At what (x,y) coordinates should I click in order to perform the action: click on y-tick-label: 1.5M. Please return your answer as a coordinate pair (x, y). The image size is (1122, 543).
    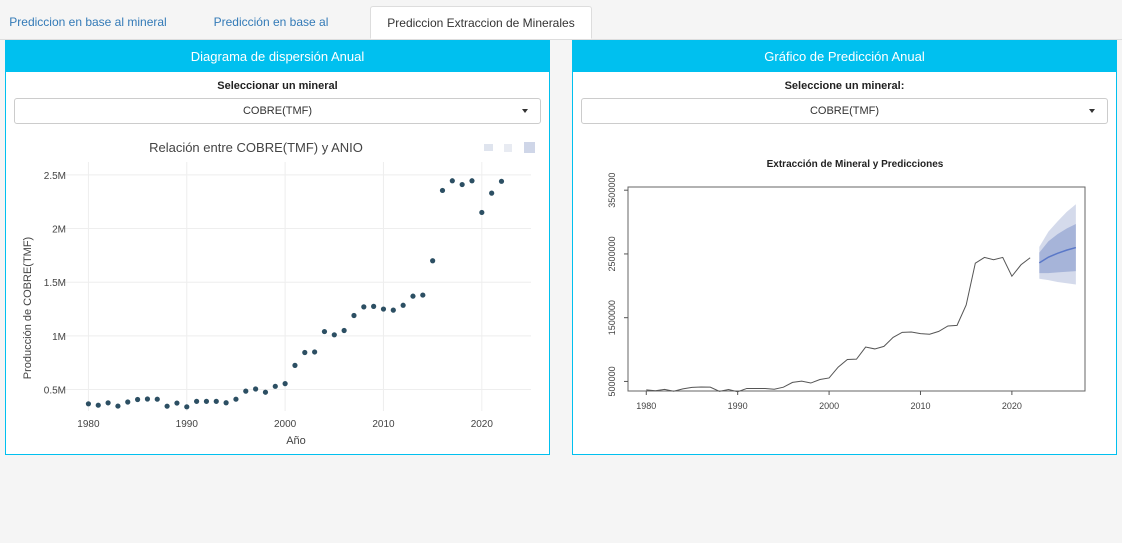
    Looking at the image, I should click on (55, 283).